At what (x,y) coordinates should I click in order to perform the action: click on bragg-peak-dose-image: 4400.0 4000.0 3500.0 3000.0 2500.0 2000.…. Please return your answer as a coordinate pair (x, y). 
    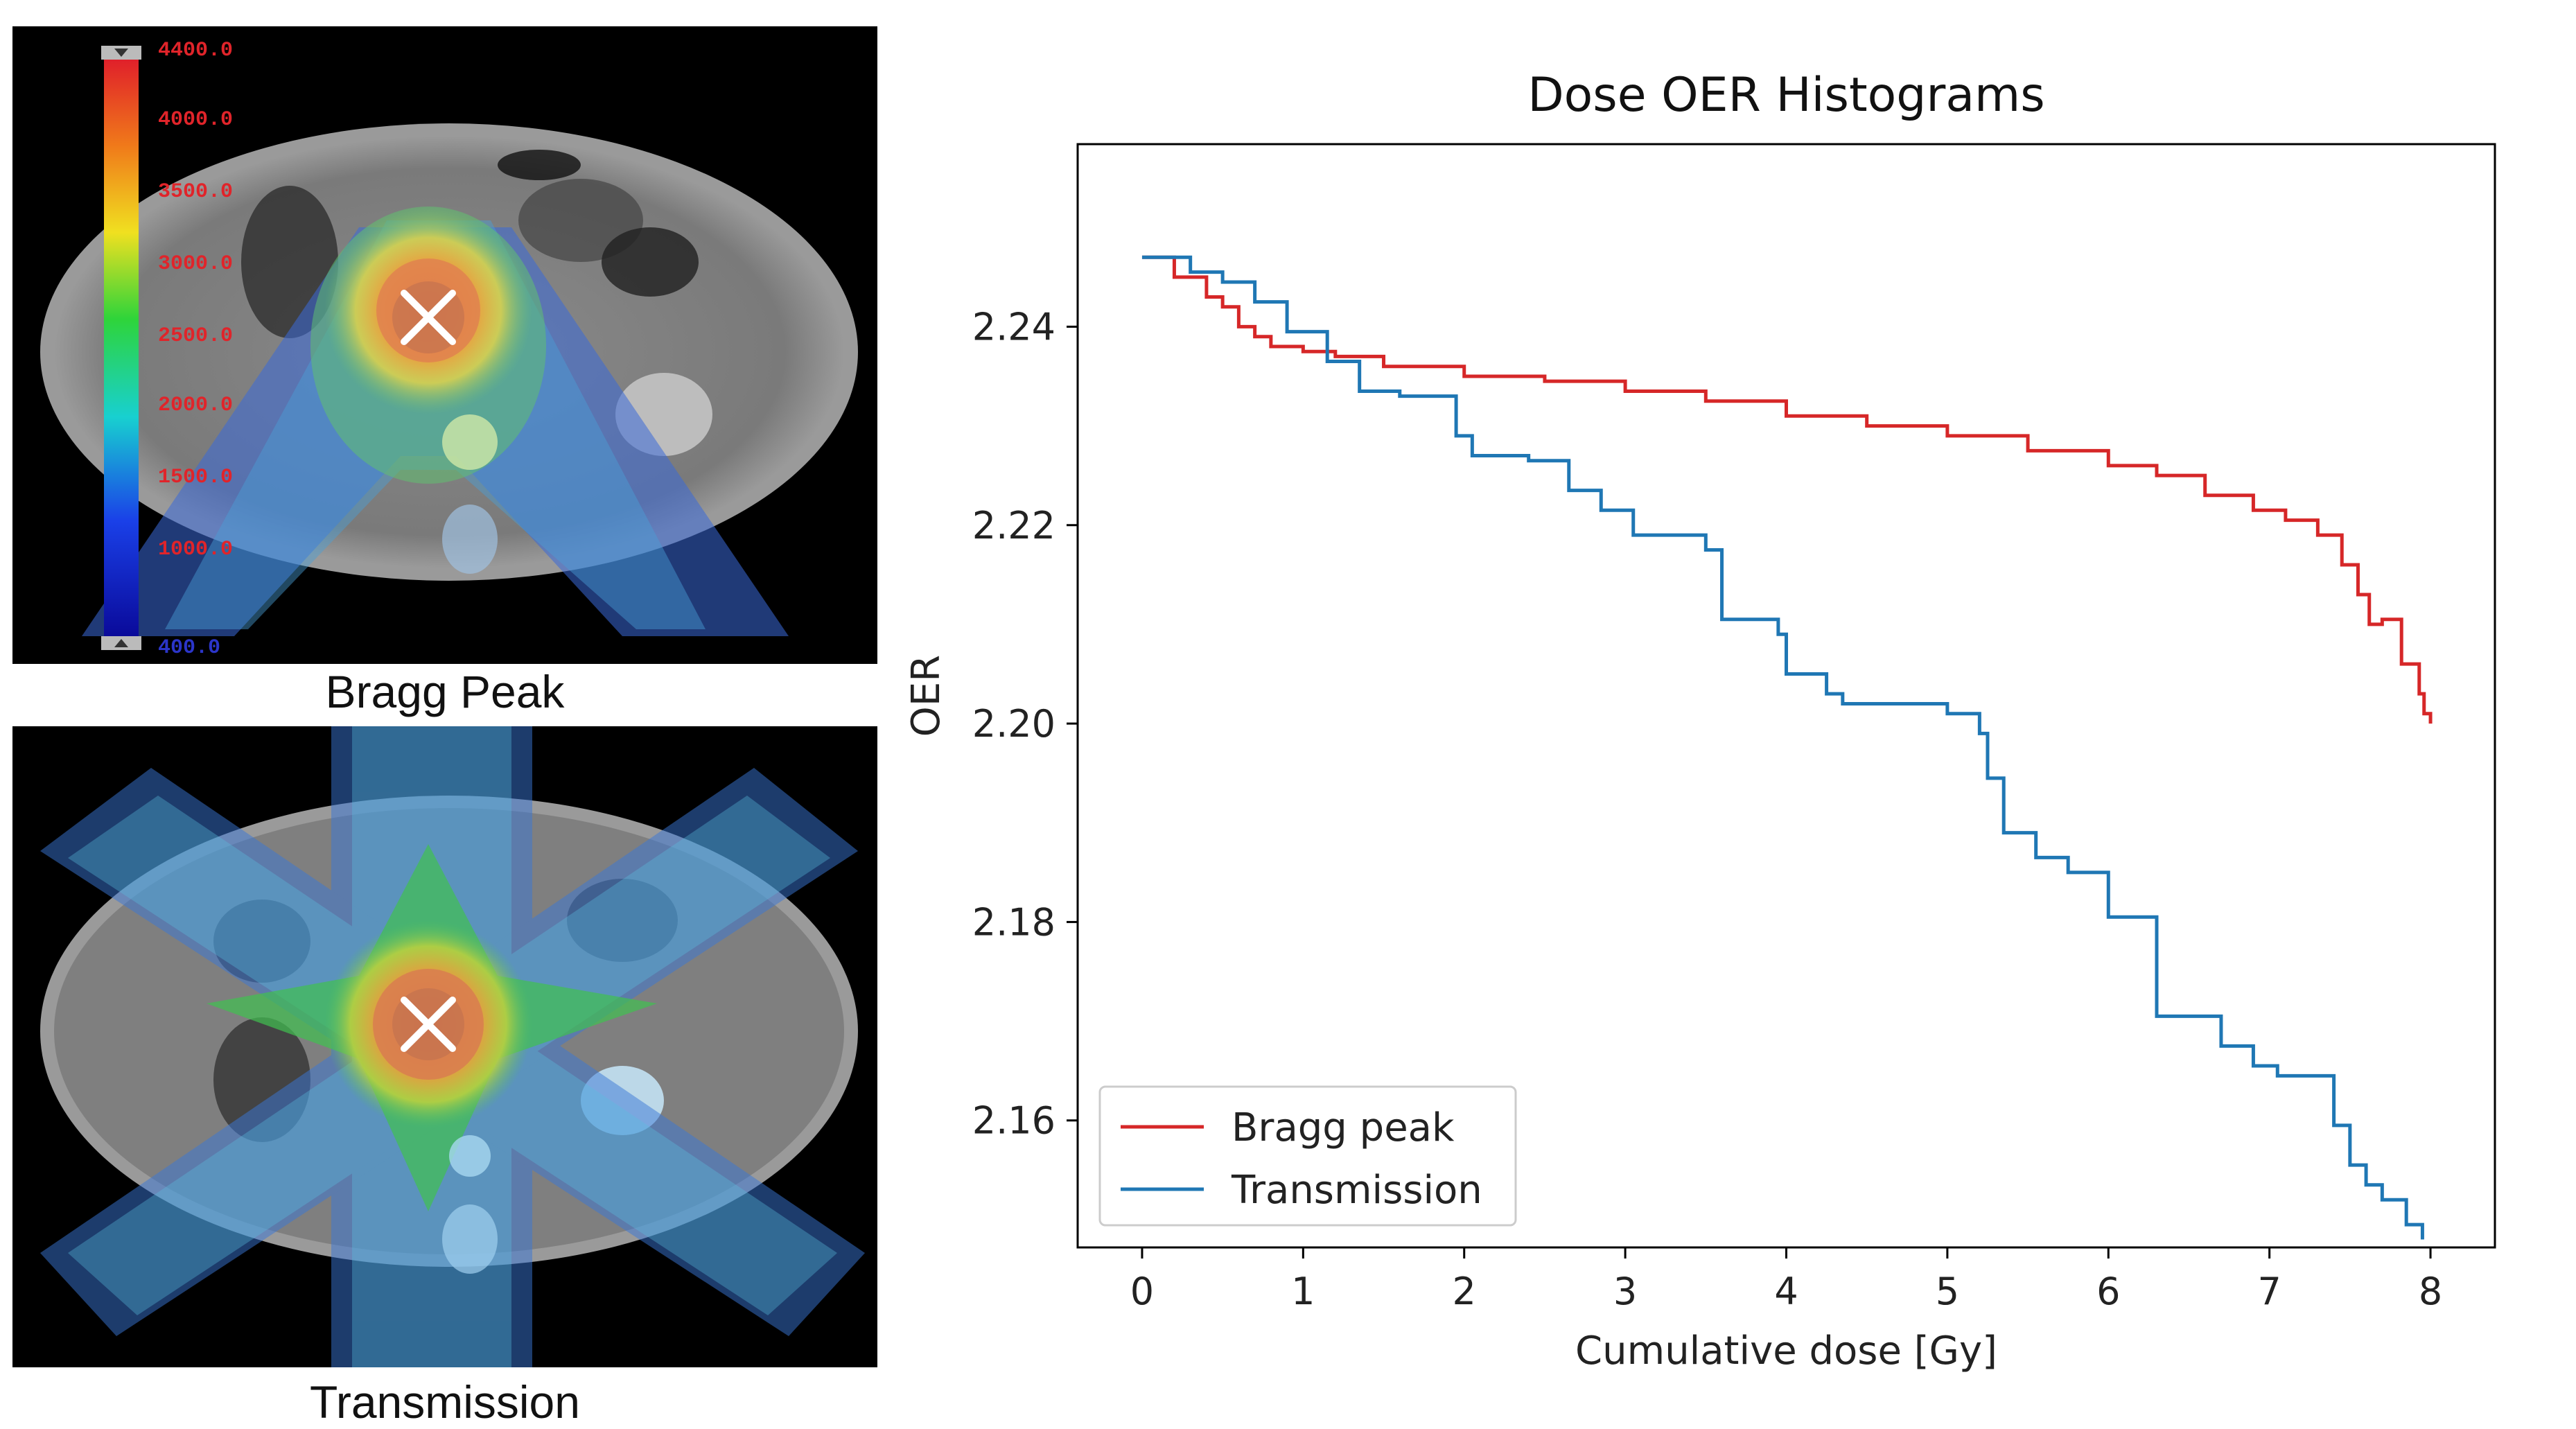
    Looking at the image, I should click on (444, 345).